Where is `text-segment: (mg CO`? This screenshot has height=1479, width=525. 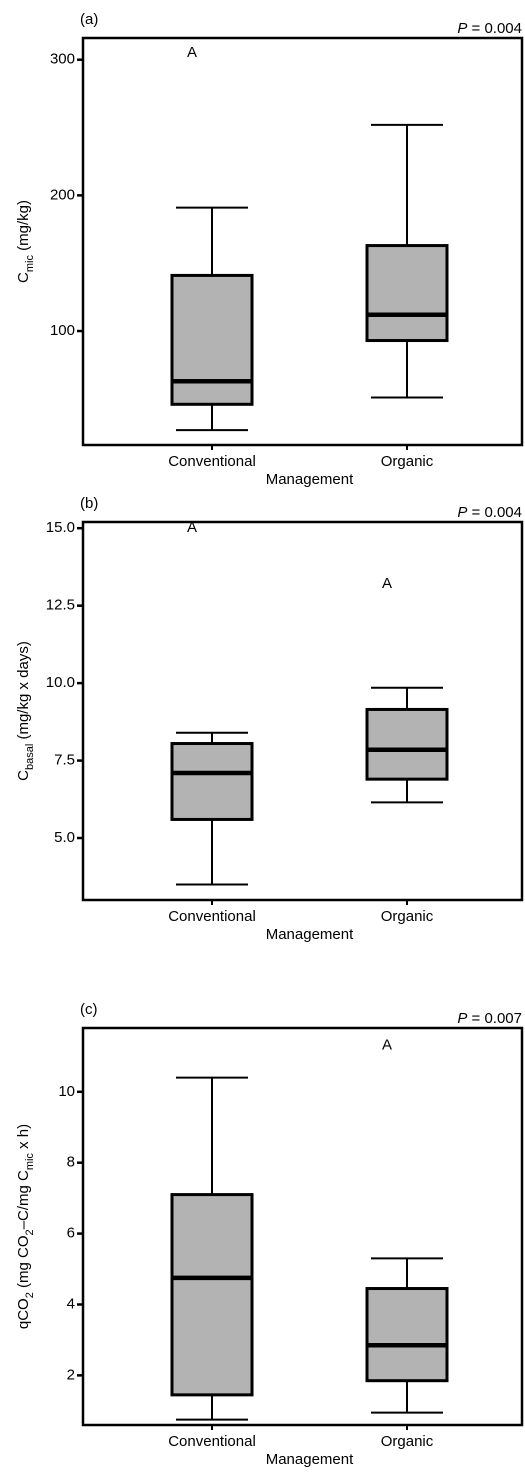 text-segment: (mg CO is located at coordinates (23, 1263).